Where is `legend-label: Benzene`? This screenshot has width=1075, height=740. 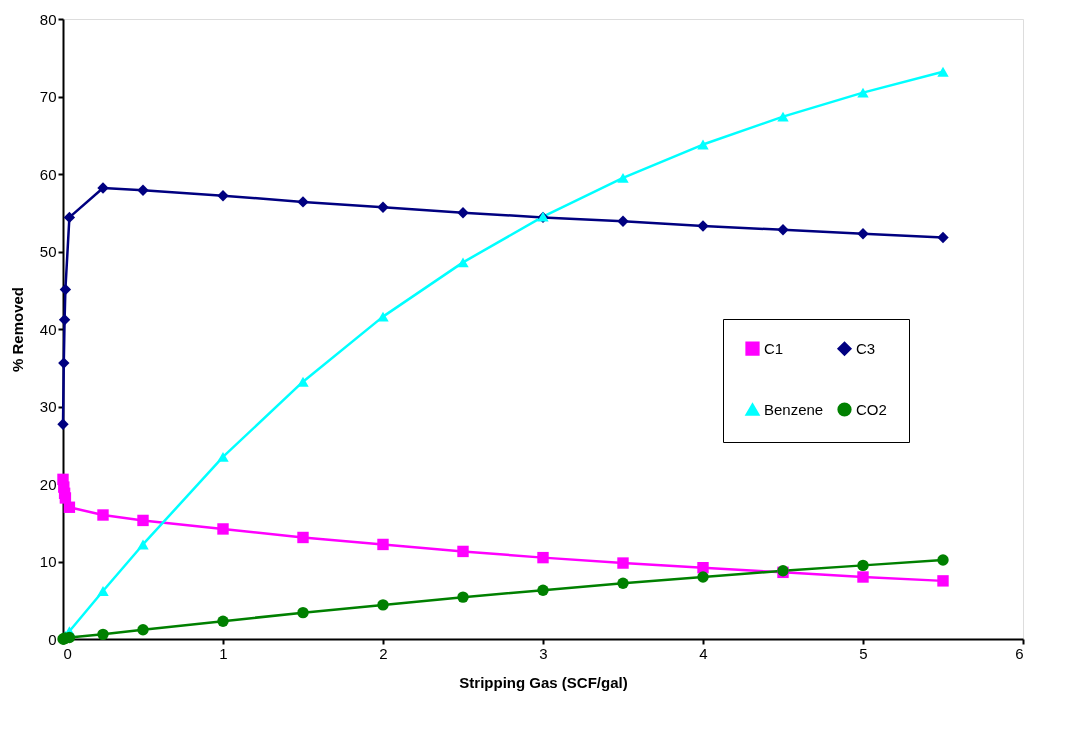
legend-label: Benzene is located at coordinates (794, 409).